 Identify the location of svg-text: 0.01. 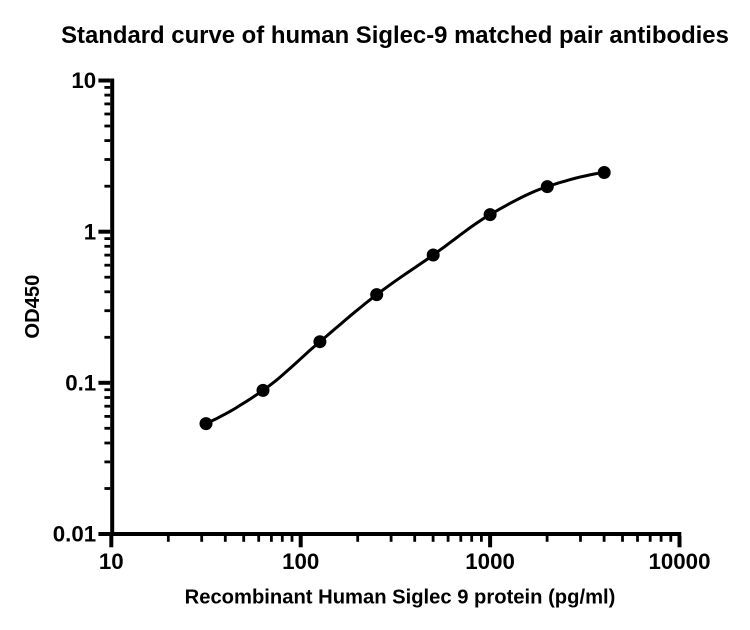
(74, 534).